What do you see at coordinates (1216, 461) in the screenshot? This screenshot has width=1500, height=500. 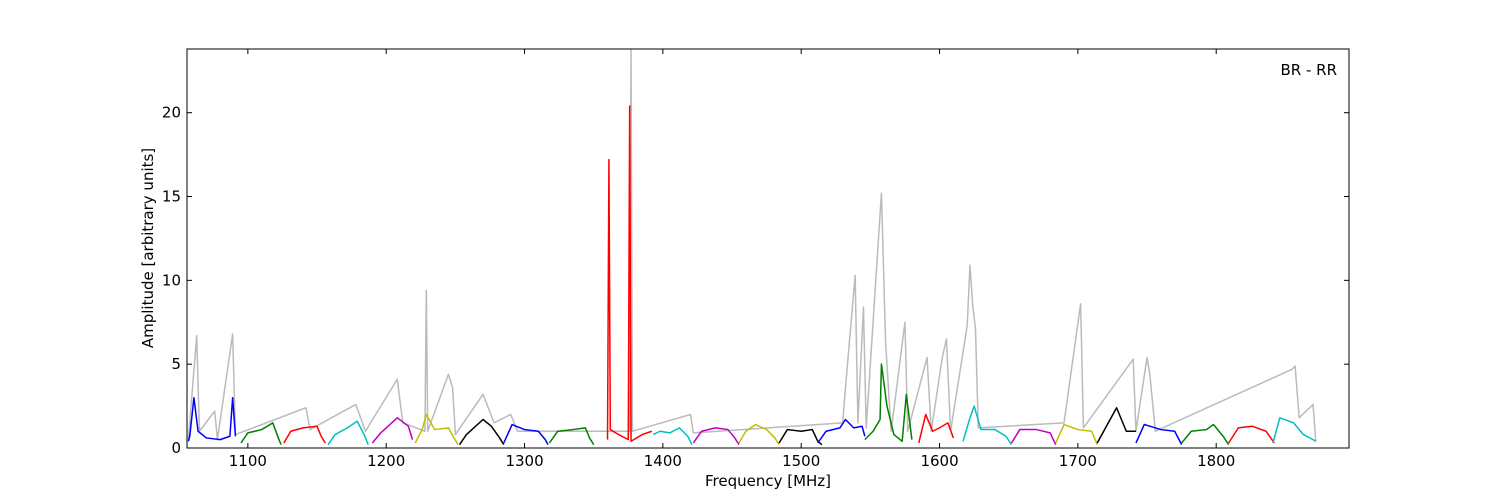 I see `x-tick-label: 1800` at bounding box center [1216, 461].